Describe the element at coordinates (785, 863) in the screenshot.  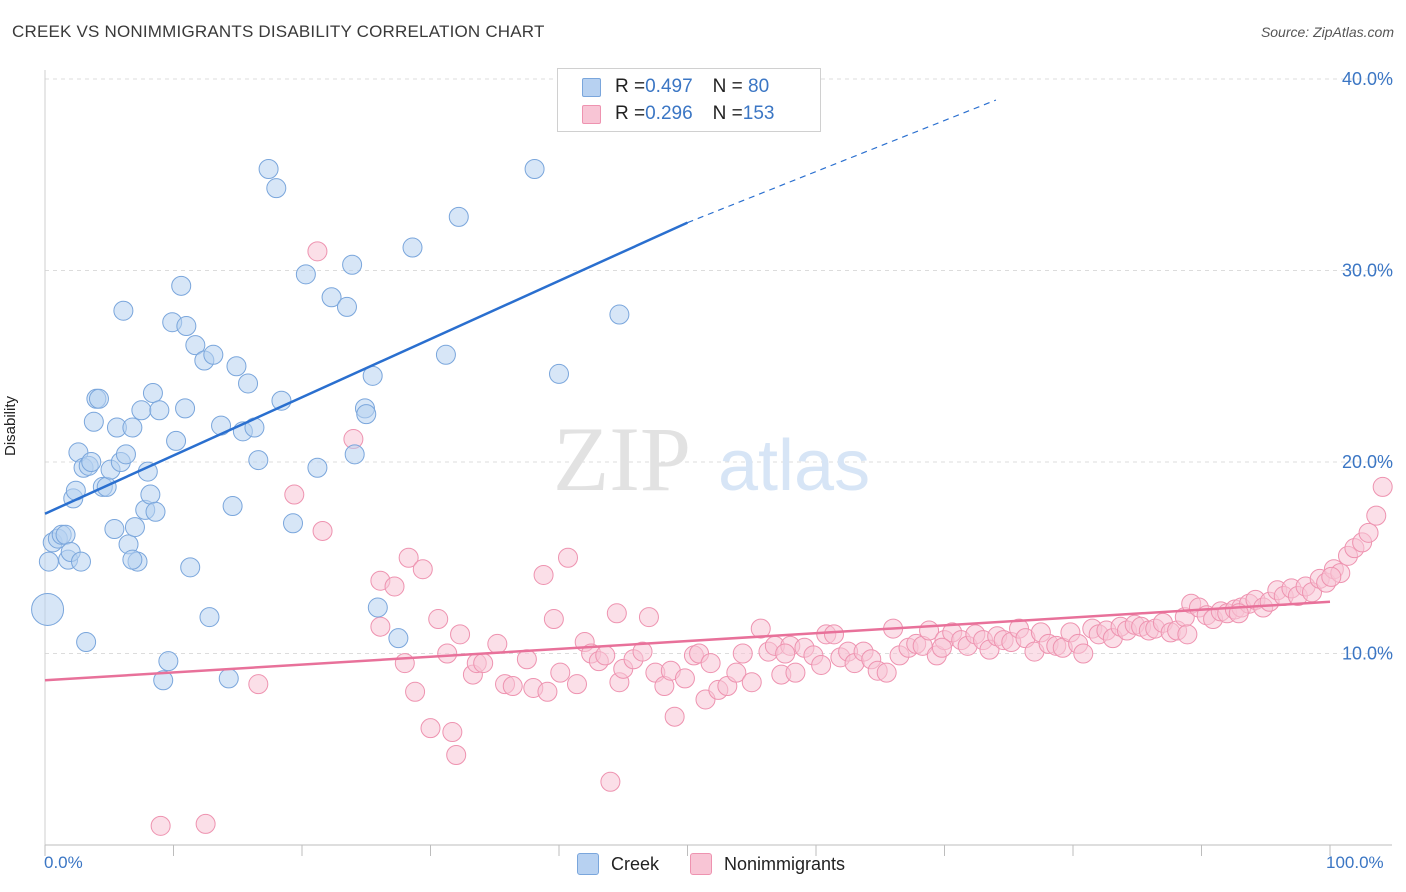
I see `nonimmigrants-legend-label: Nonimmigrants` at that location.